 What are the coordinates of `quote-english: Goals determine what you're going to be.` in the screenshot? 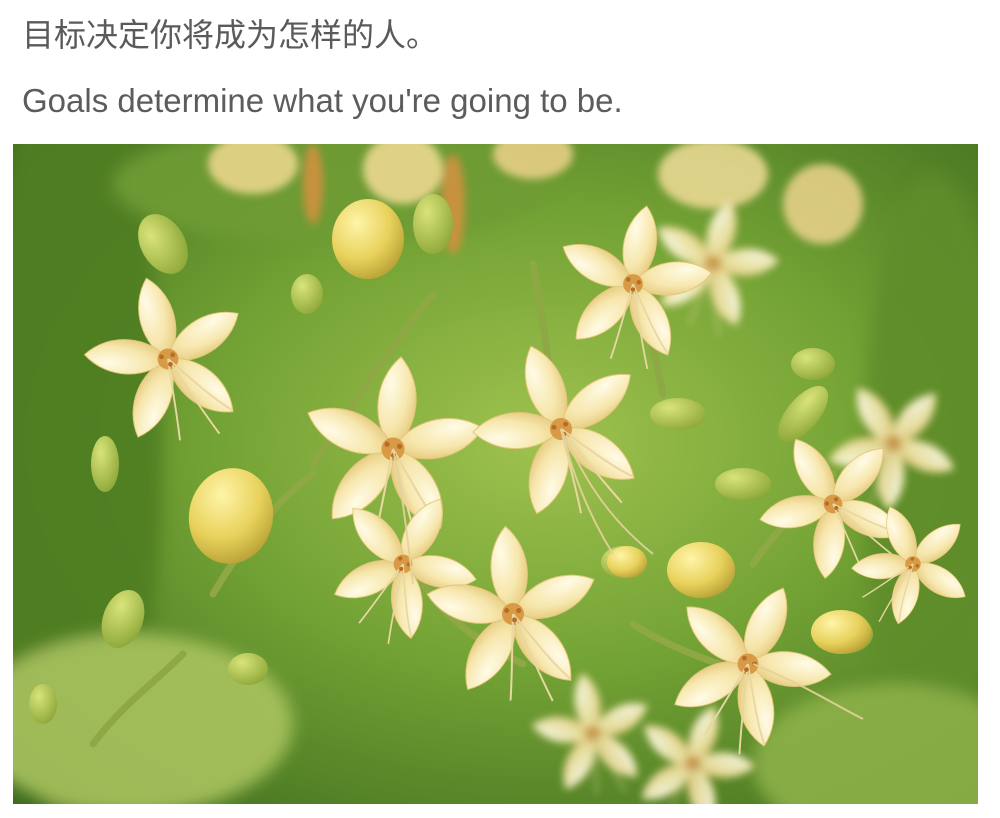 It's located at (322, 100).